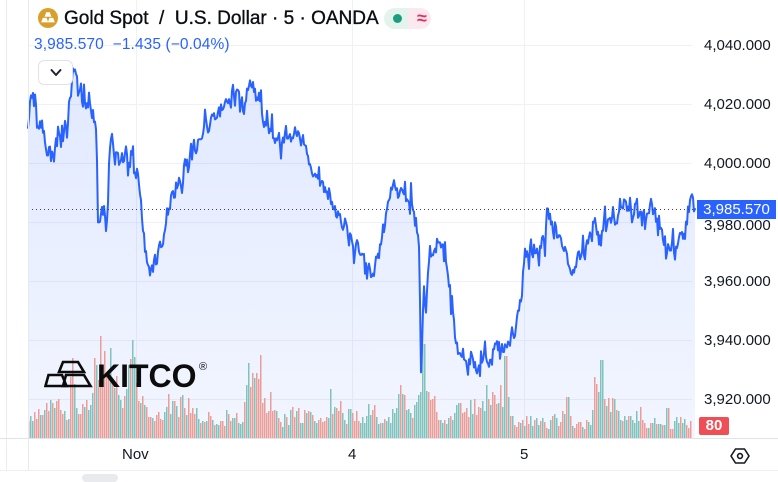  What do you see at coordinates (147, 375) in the screenshot?
I see `svg-text: KITCO` at bounding box center [147, 375].